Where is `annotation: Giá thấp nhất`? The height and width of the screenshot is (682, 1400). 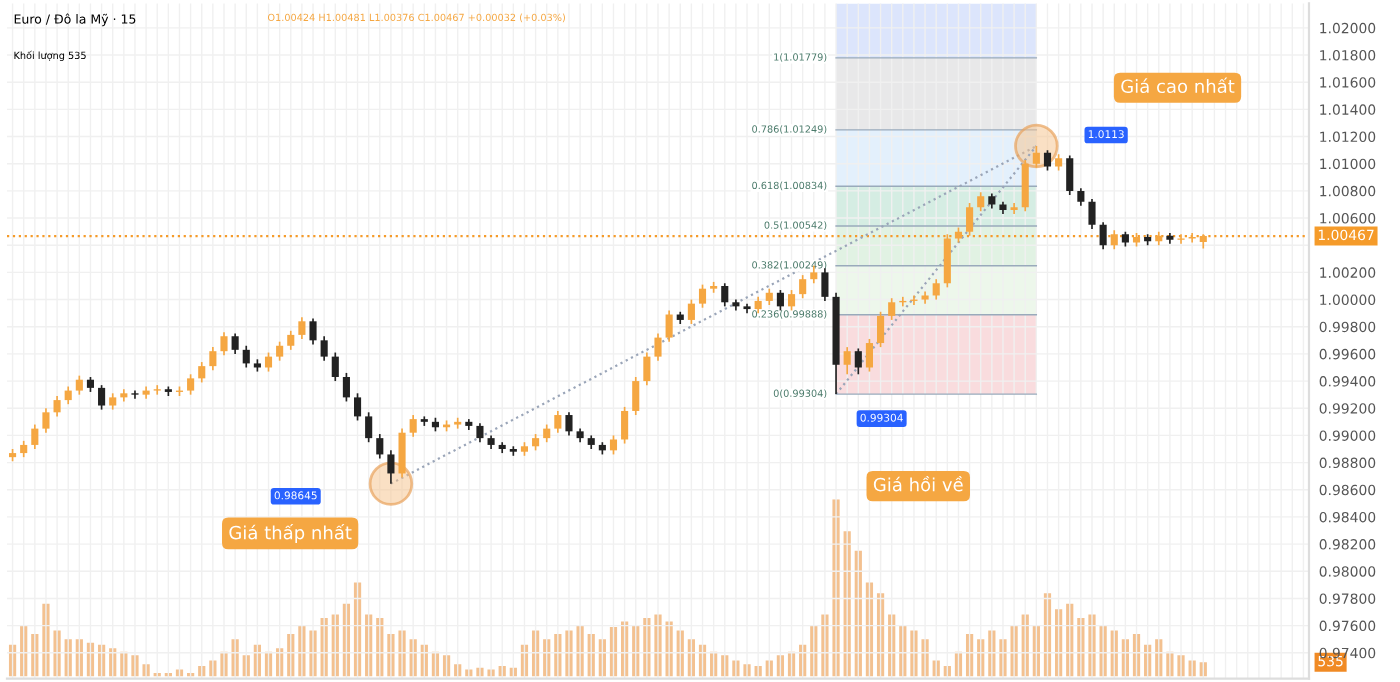
annotation: Giá thấp nhất is located at coordinates (290, 533).